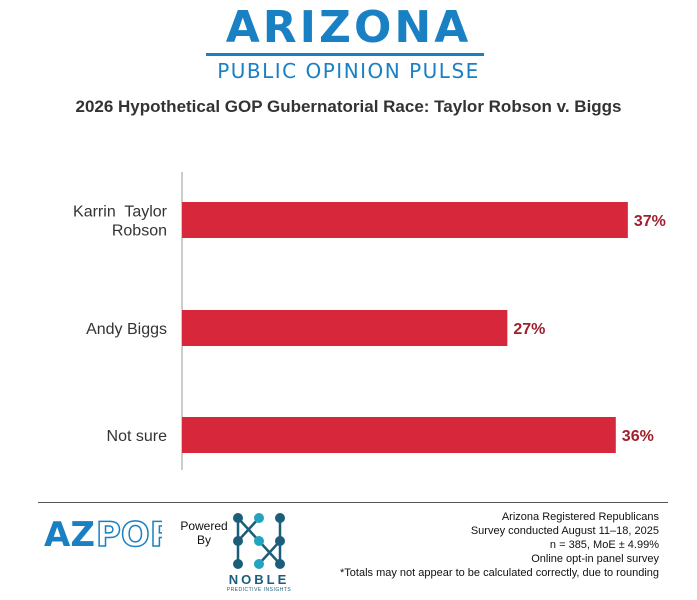 The height and width of the screenshot is (600, 697). Describe the element at coordinates (348, 71) in the screenshot. I see `brand-subtitle: PUBLIC OPINION PULSE` at that location.